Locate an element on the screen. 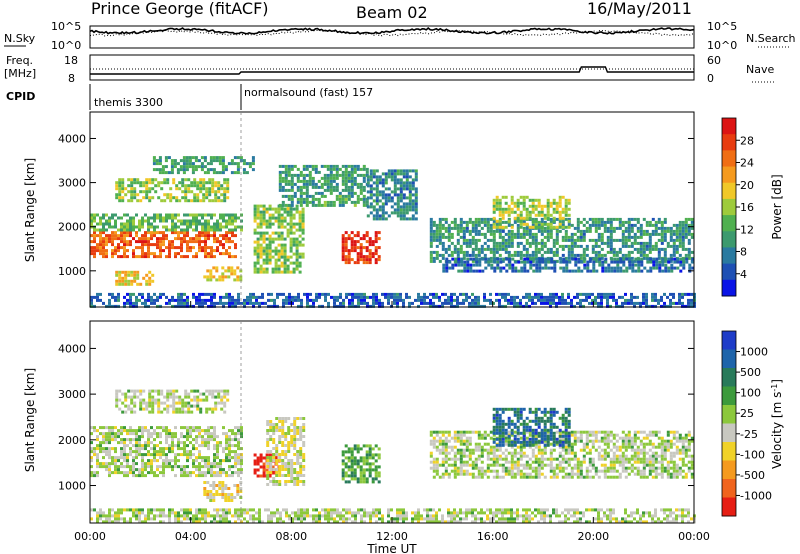 The height and width of the screenshot is (554, 800). station-title: Prince George (fitACF) is located at coordinates (180, 9).